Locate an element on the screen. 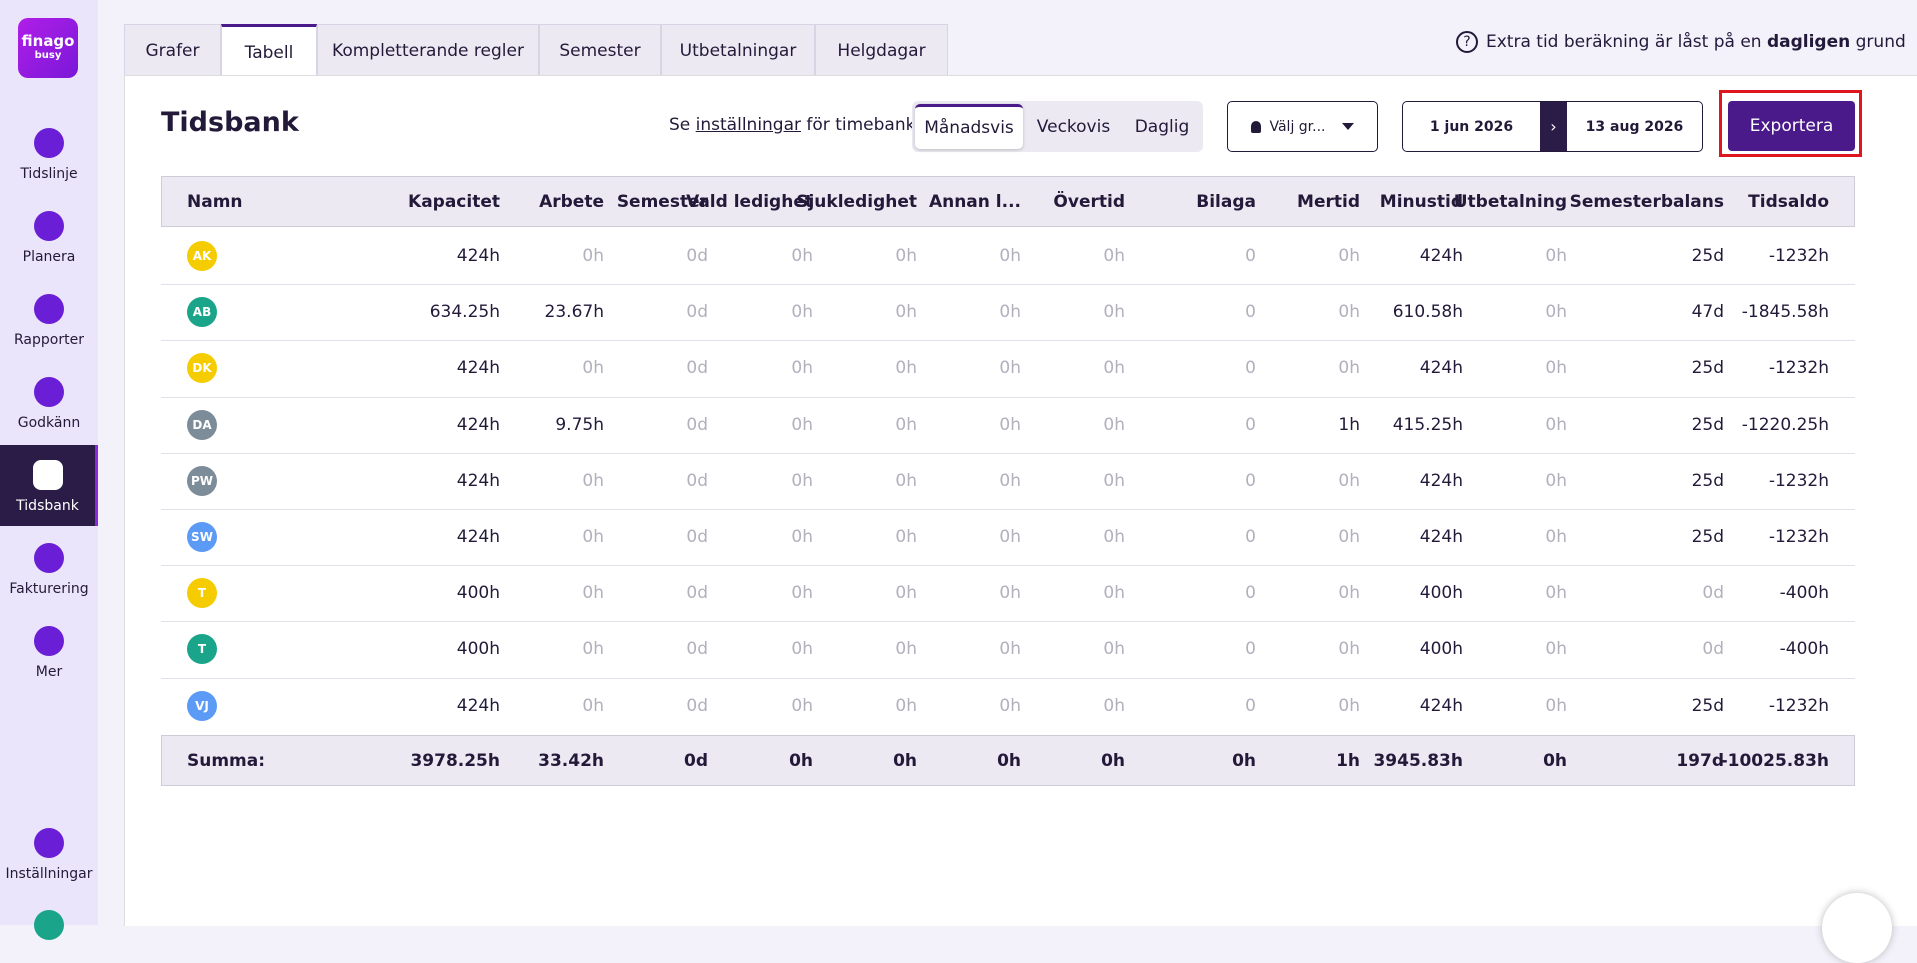  tab: Tabell is located at coordinates (269, 49).